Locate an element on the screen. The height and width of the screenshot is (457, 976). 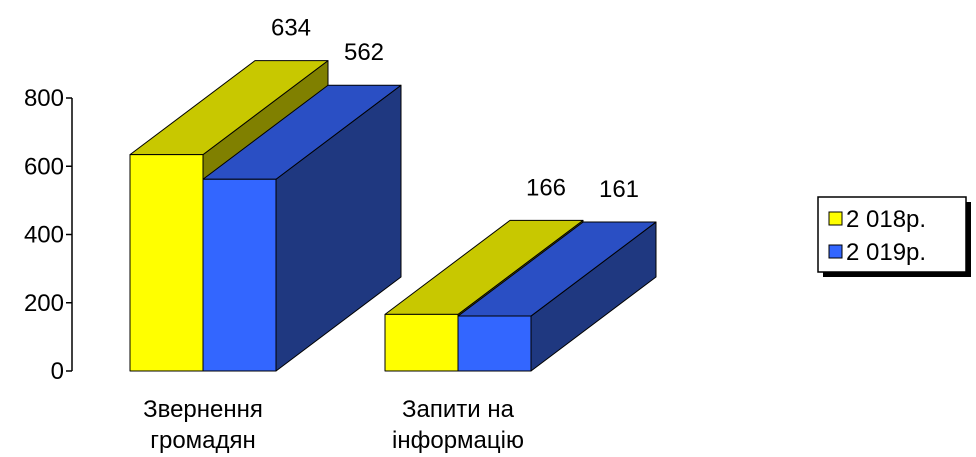
category-label-line: Звернення is located at coordinates (203, 409).